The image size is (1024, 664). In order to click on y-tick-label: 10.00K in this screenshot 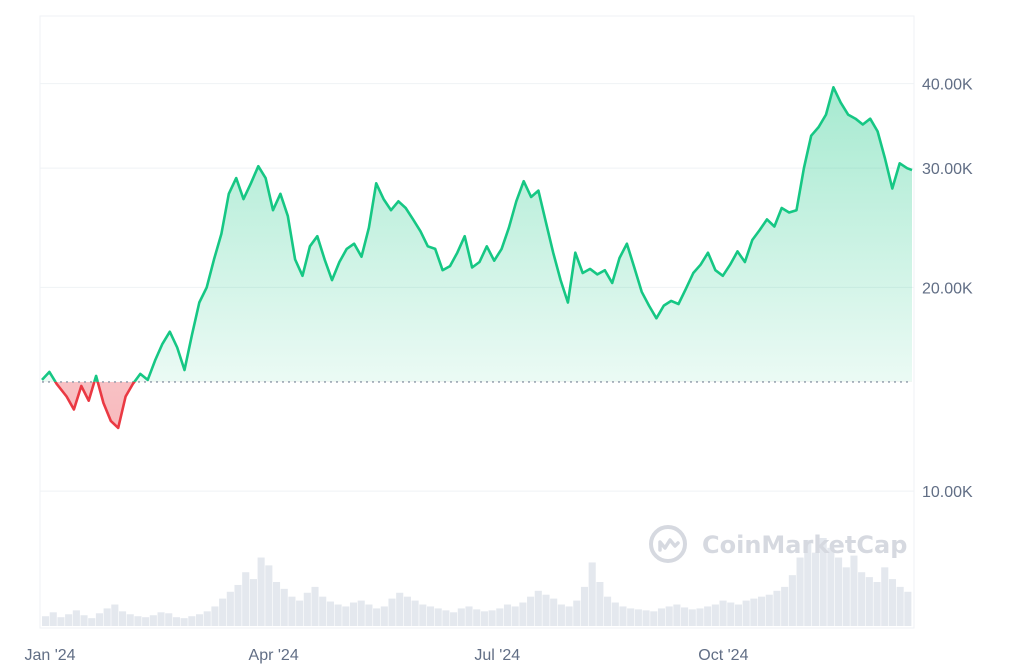, I will do `click(947, 492)`.